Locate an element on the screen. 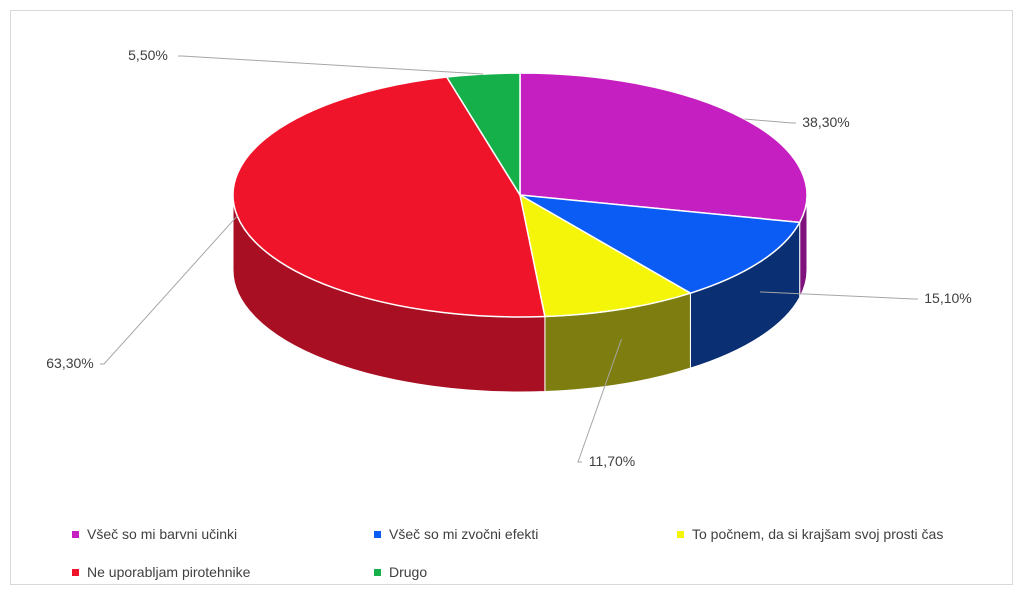  data-label-4: 63,30% is located at coordinates (69, 363).